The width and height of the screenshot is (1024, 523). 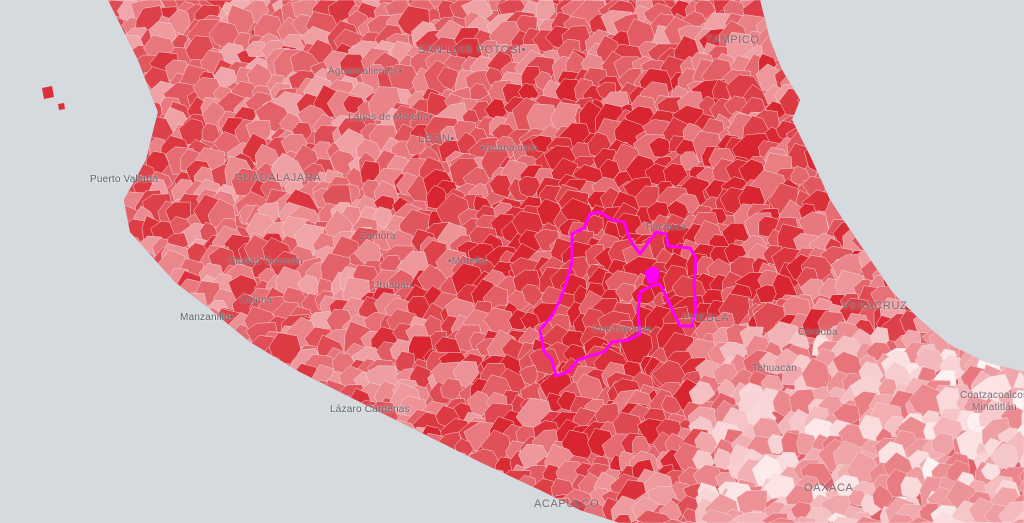 I want to click on label-leon: LEÓN•, so click(x=436, y=139).